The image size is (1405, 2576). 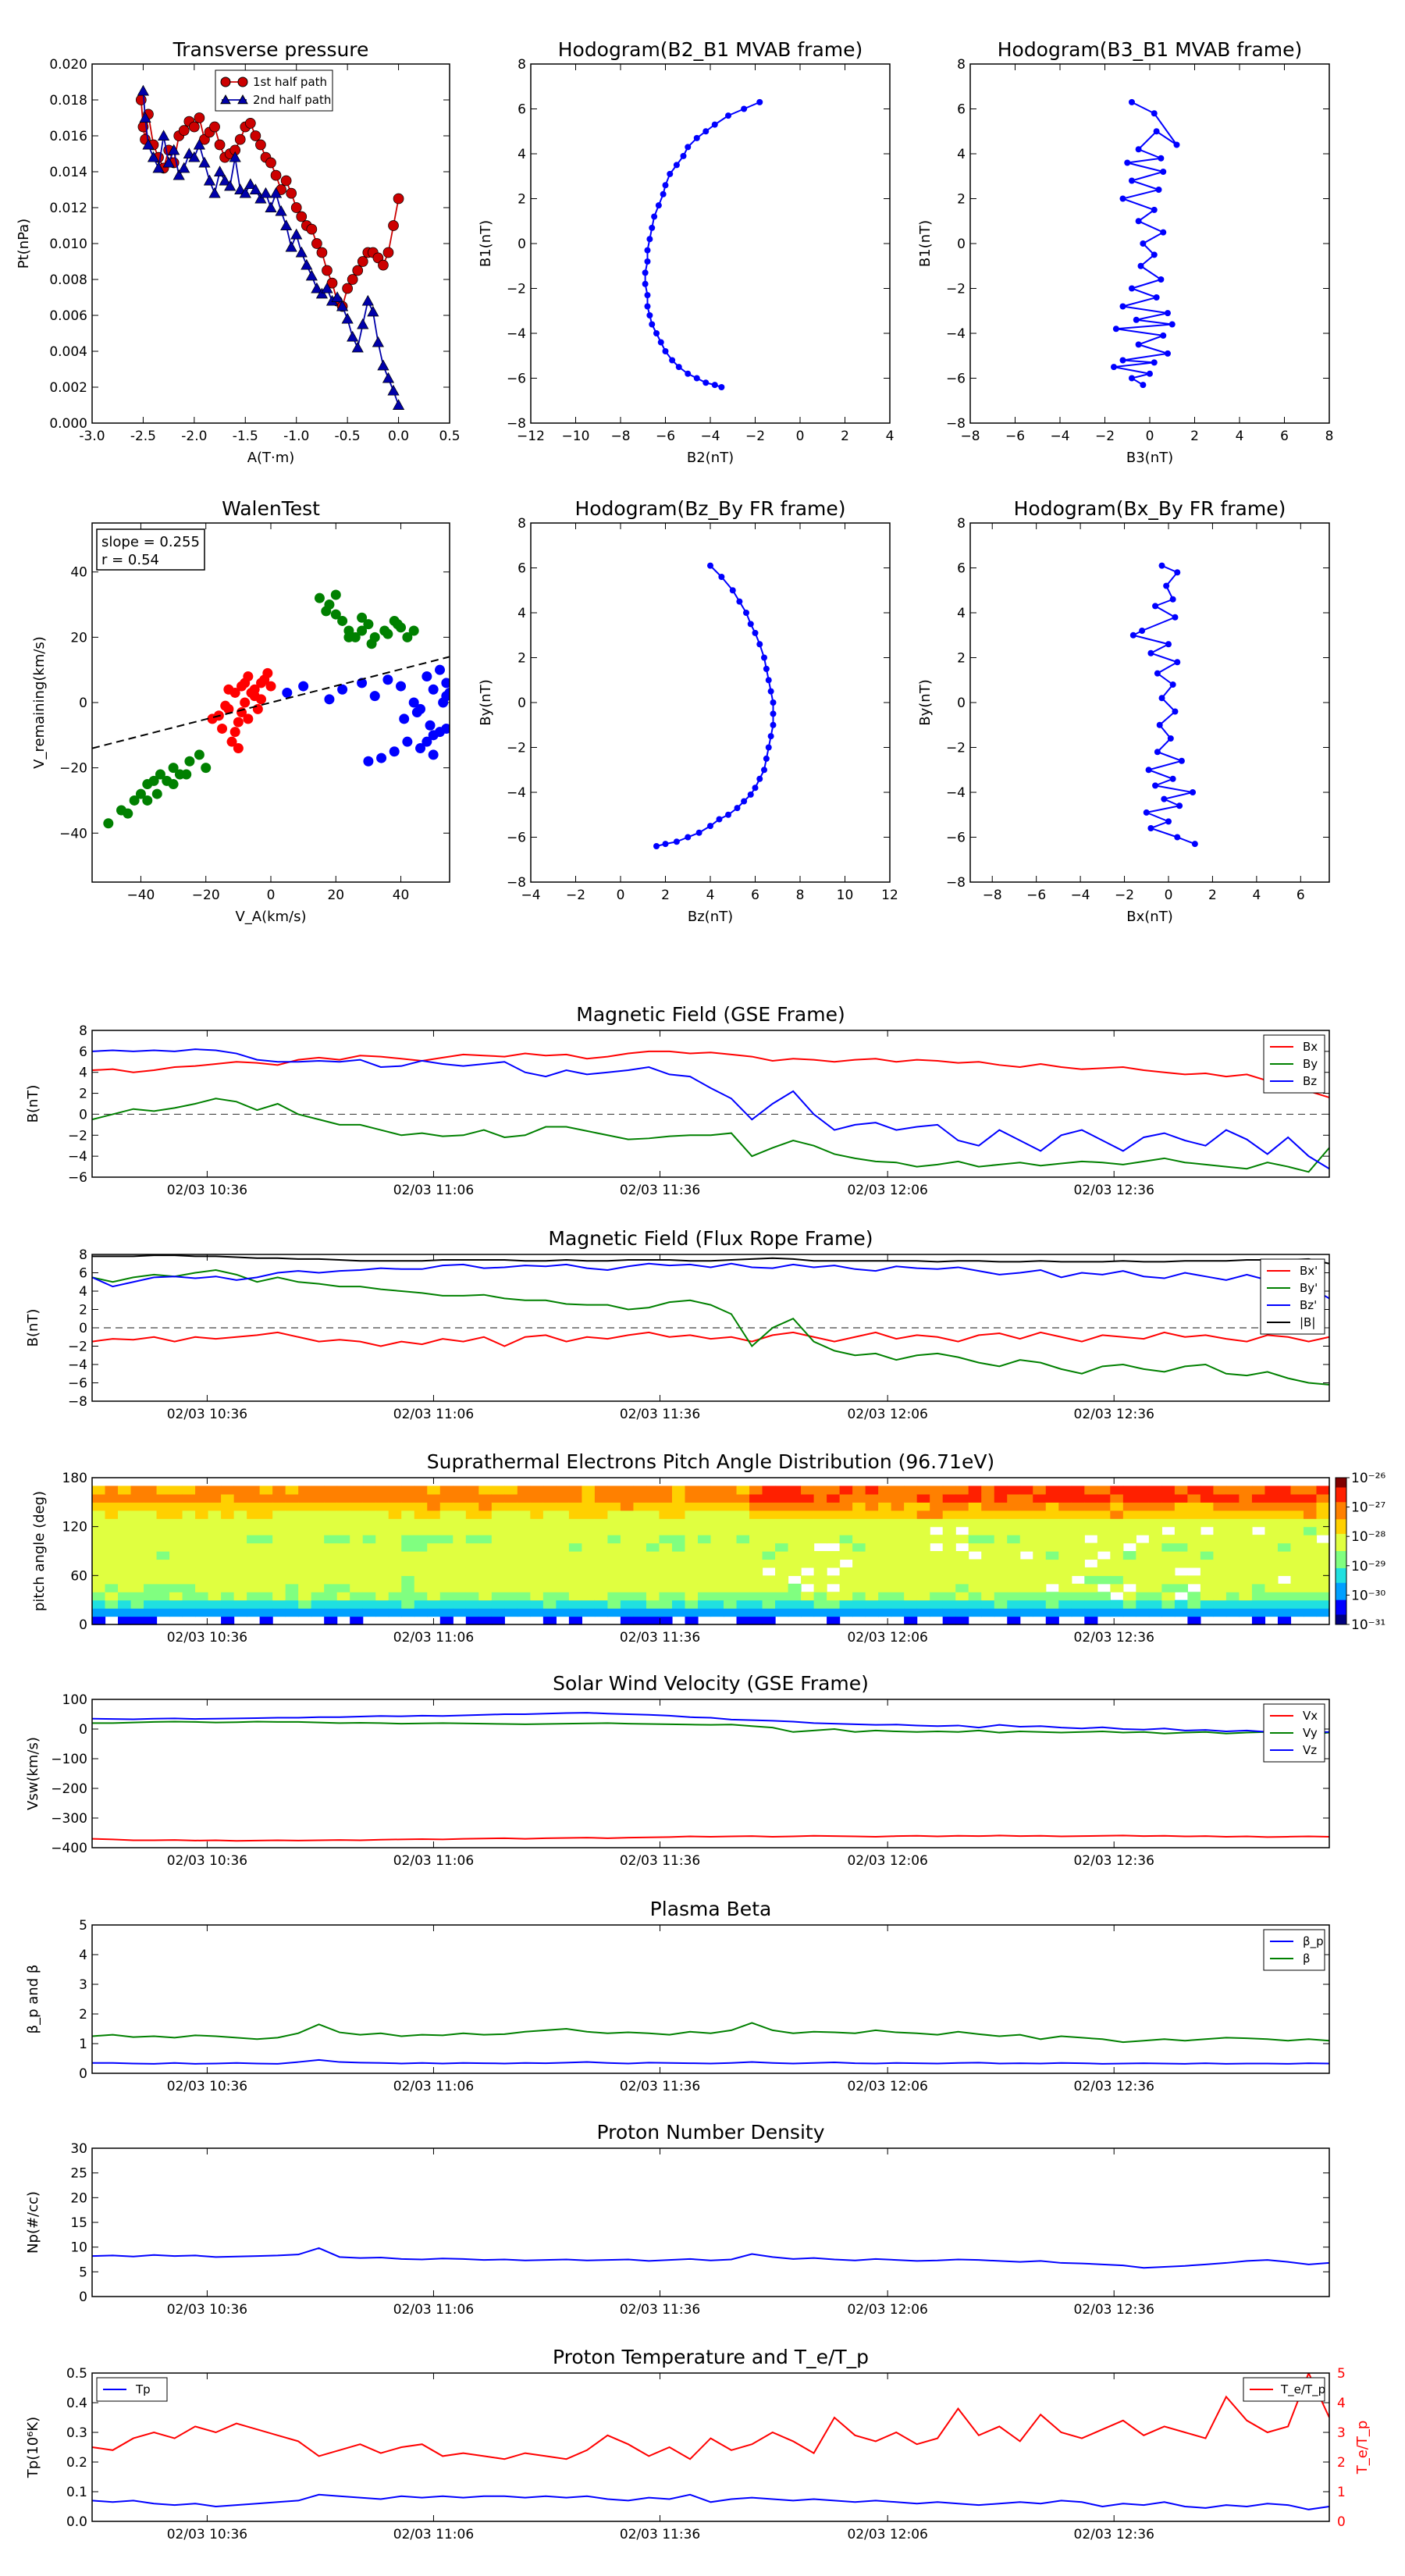 What do you see at coordinates (1310, 1047) in the screenshot?
I see `legend-label: Bx` at bounding box center [1310, 1047].